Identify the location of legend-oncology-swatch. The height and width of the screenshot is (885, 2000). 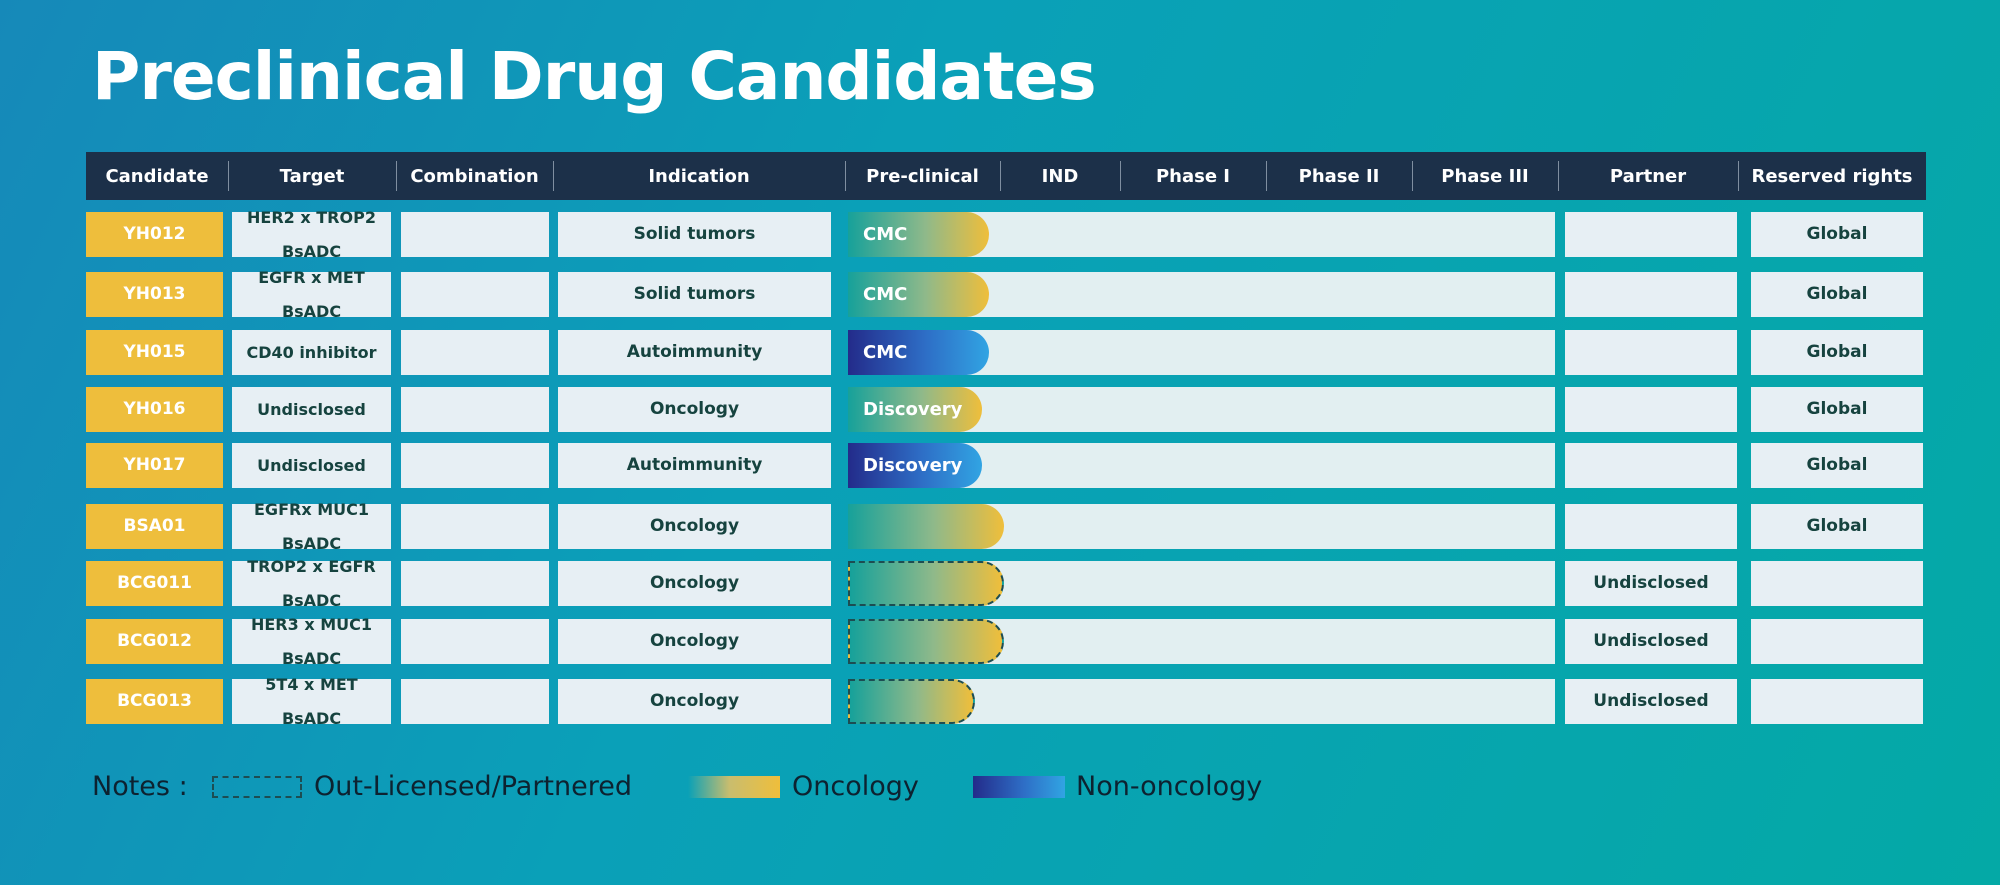
(734, 787).